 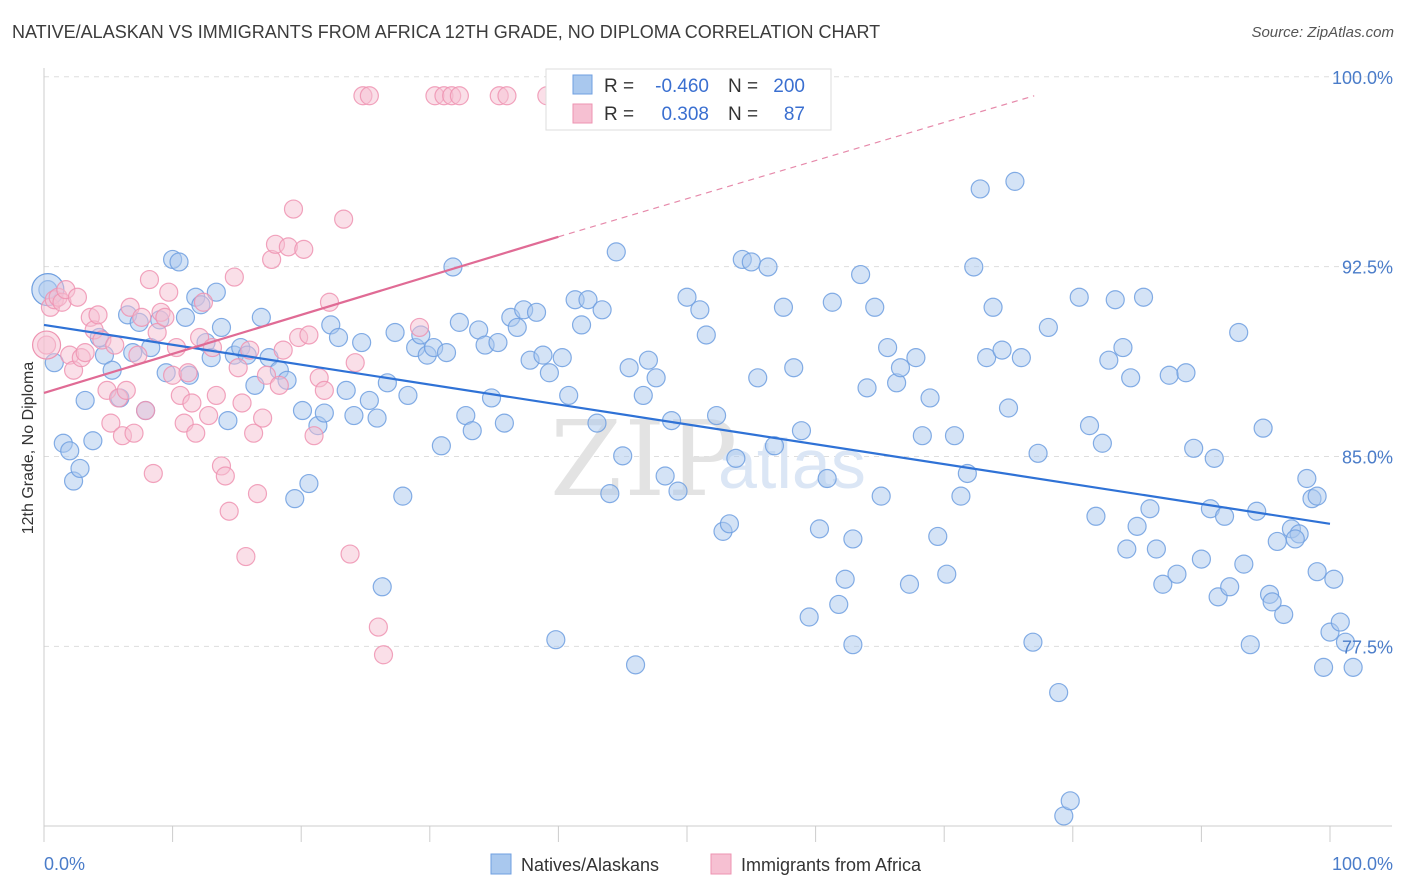 I want to click on x-tick-label-max: 100.0%, so click(x=1362, y=864).